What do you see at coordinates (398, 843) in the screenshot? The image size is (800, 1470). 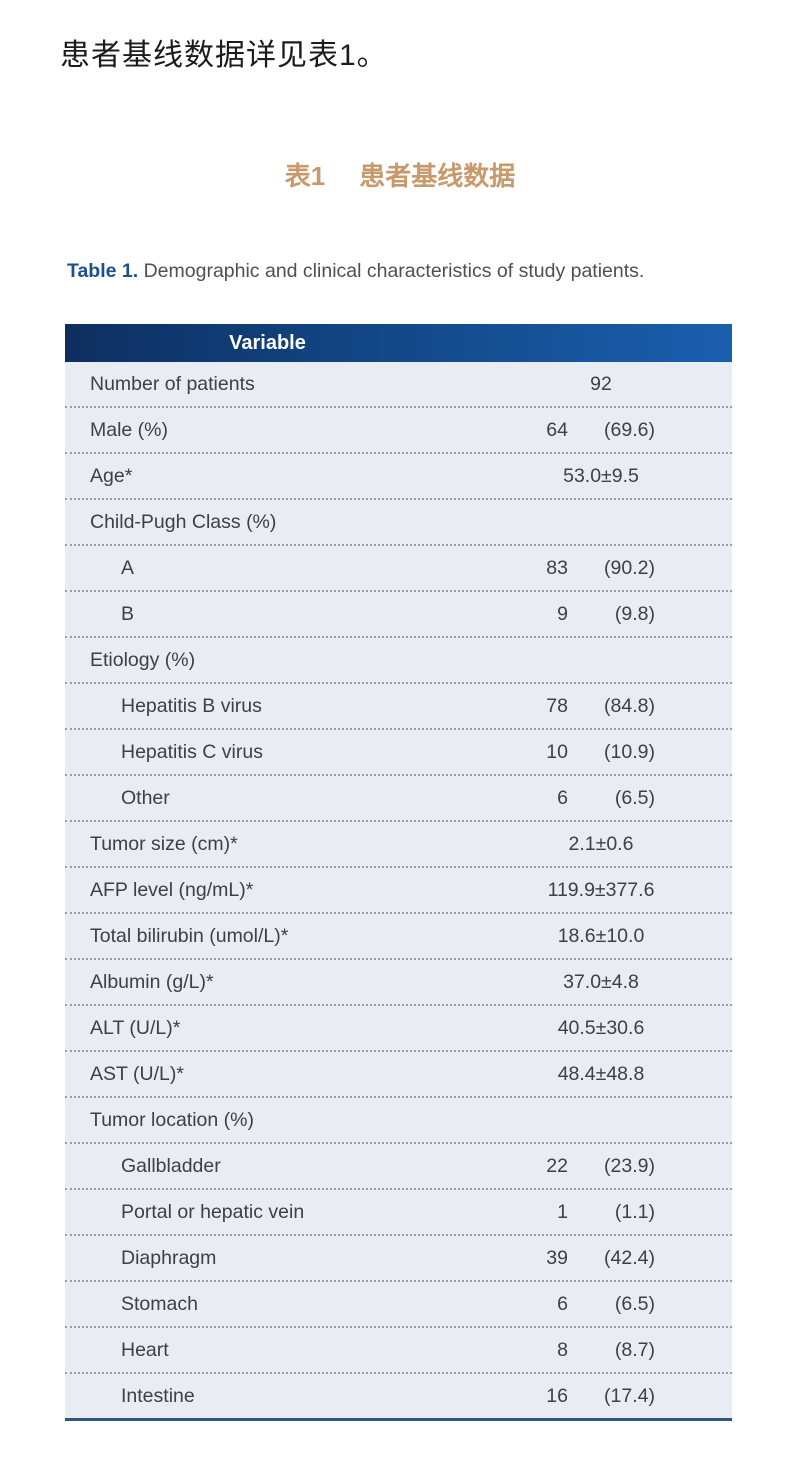 I see `table-row: Tumor size (cm)* 2.1±0.6` at bounding box center [398, 843].